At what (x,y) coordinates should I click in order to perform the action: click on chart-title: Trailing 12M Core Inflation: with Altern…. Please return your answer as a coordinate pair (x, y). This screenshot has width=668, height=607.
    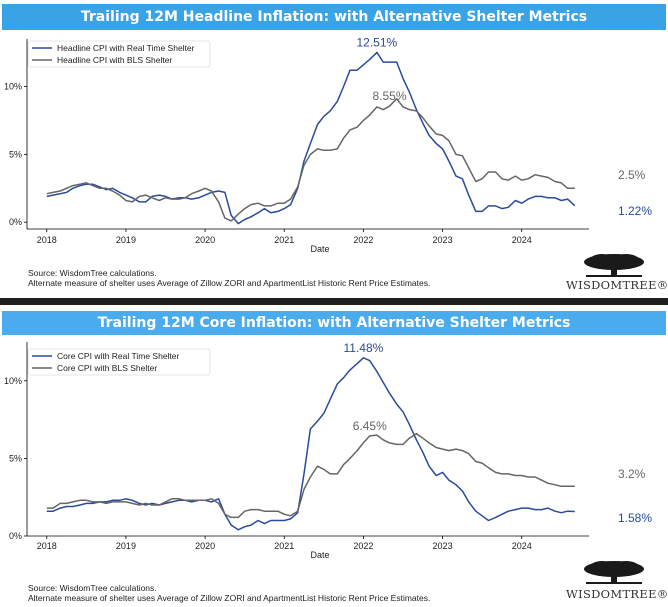
    Looking at the image, I should click on (334, 323).